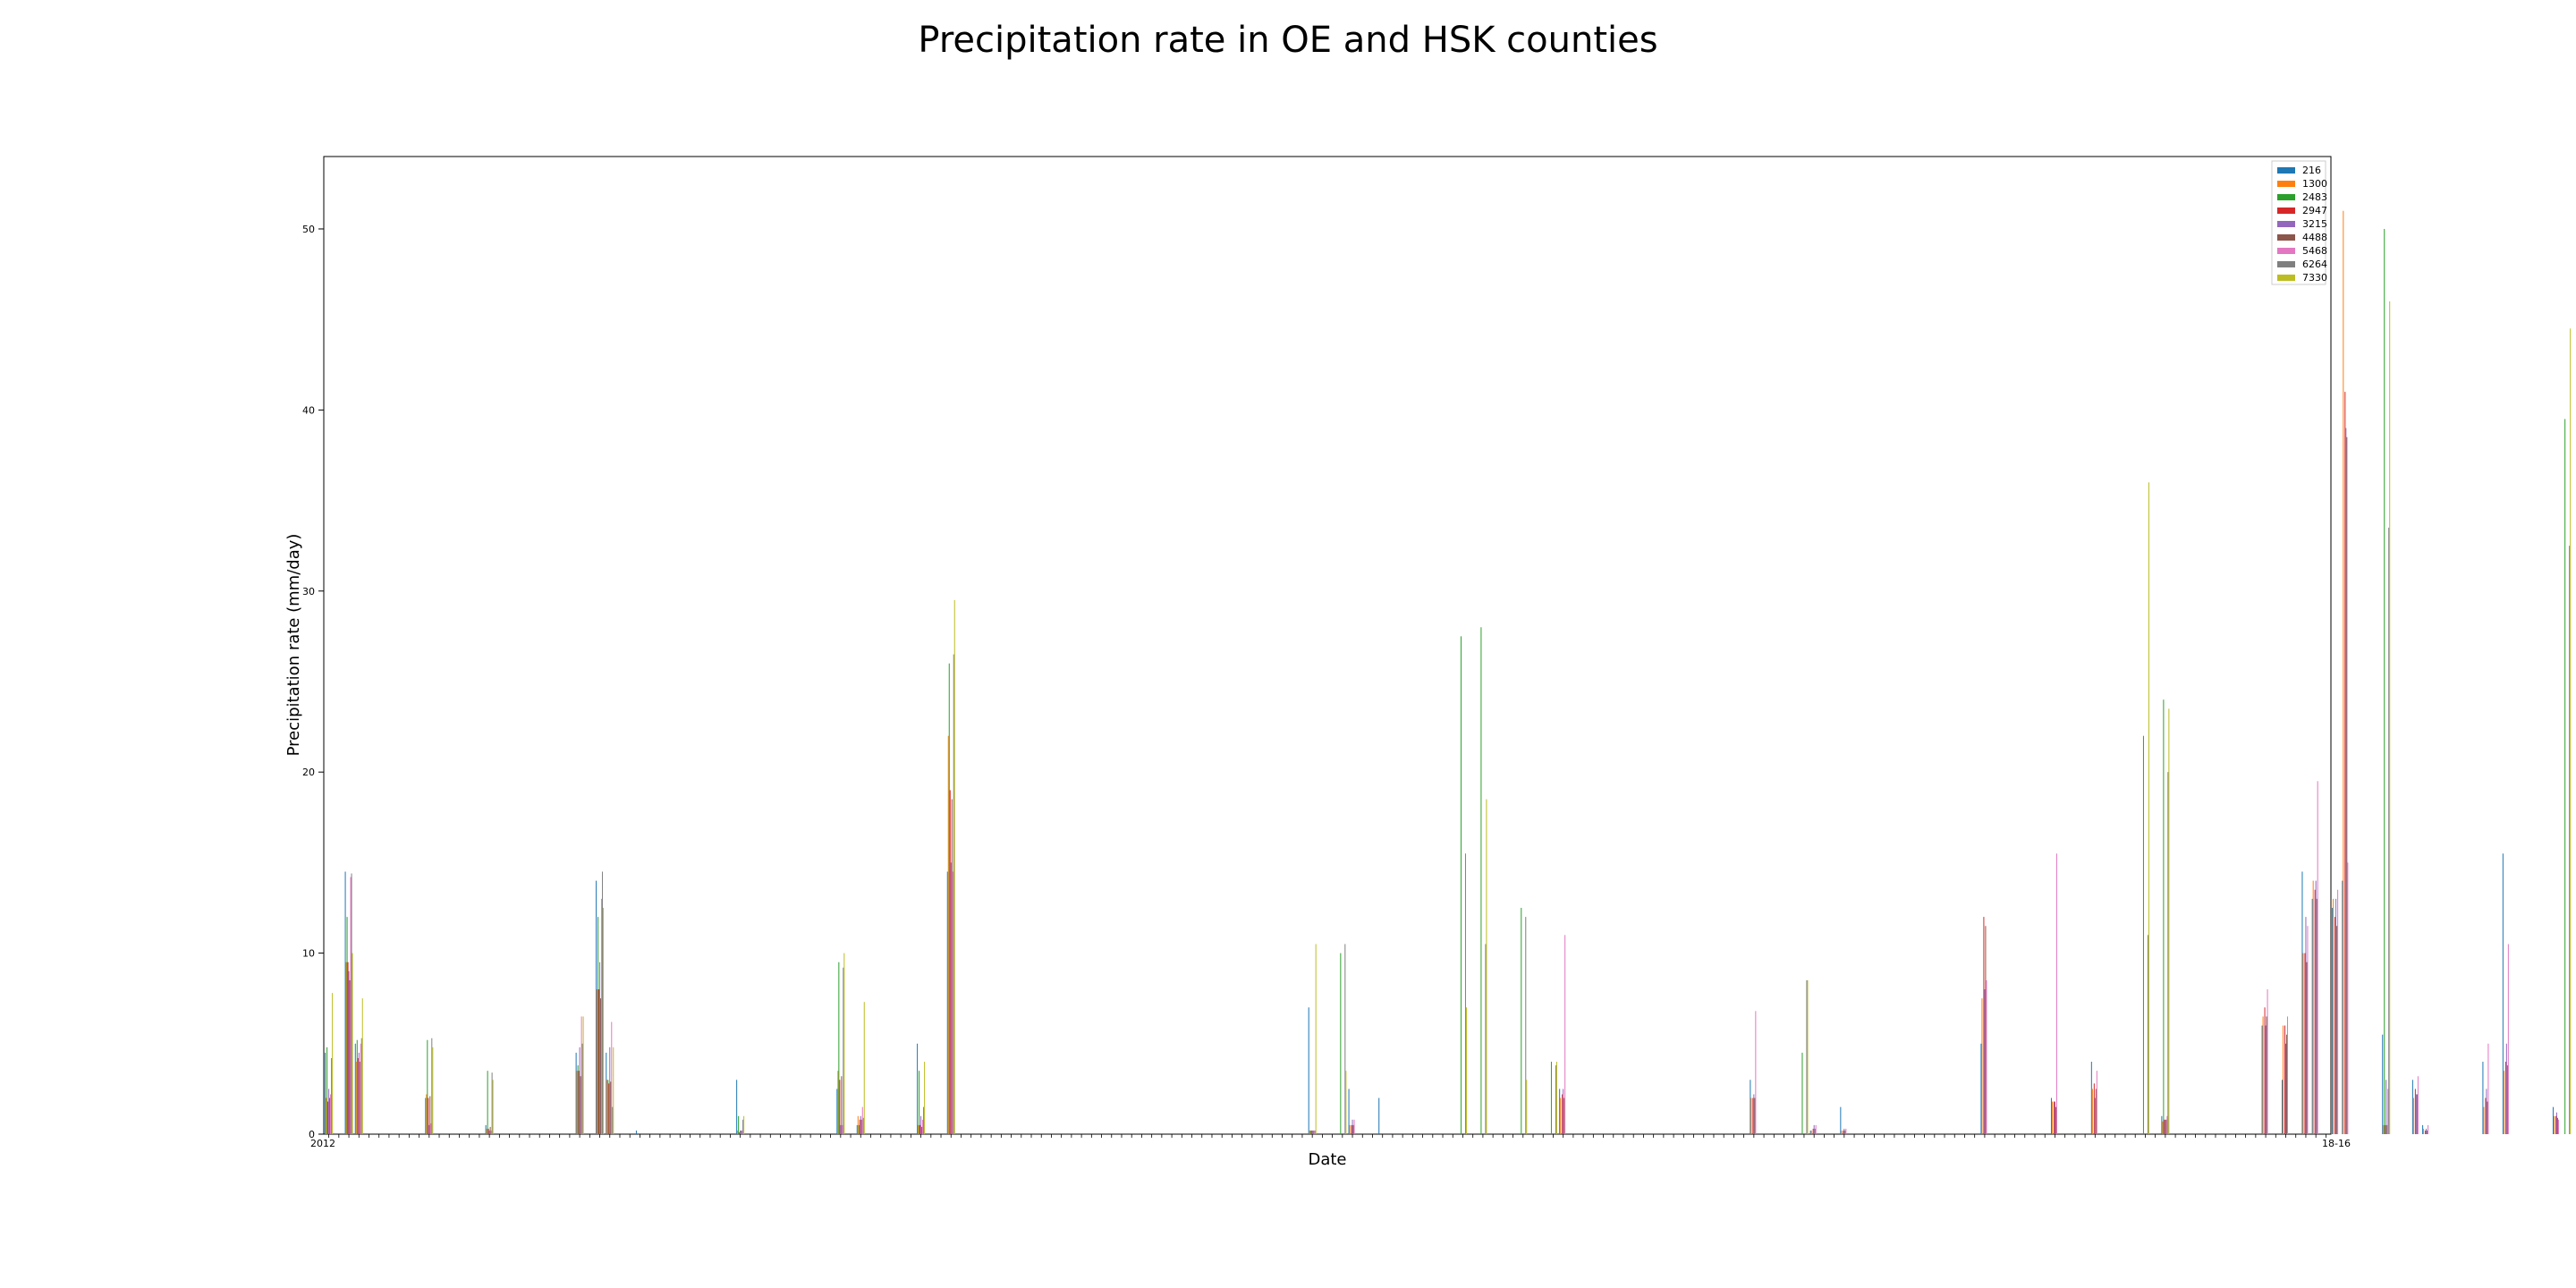  What do you see at coordinates (1986, 1056) in the screenshot?
I see `bar-5468-d166` at bounding box center [1986, 1056].